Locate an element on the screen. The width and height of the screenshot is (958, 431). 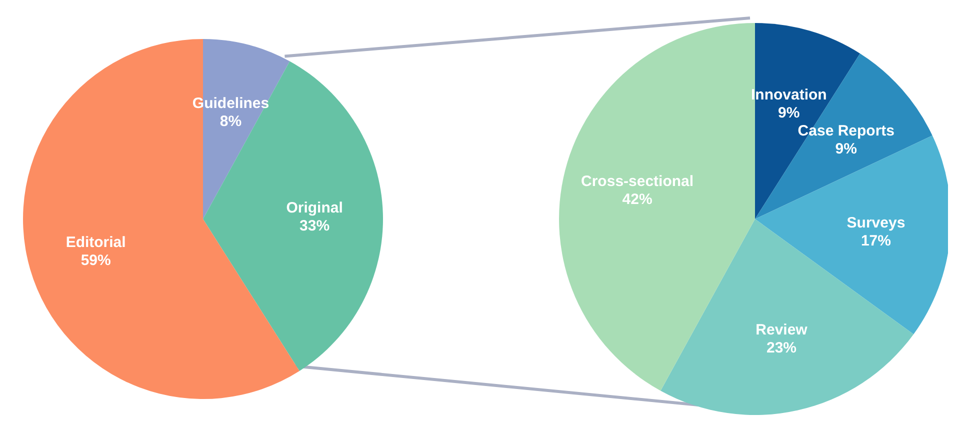
slice-label: Cross-sectional is located at coordinates (637, 181).